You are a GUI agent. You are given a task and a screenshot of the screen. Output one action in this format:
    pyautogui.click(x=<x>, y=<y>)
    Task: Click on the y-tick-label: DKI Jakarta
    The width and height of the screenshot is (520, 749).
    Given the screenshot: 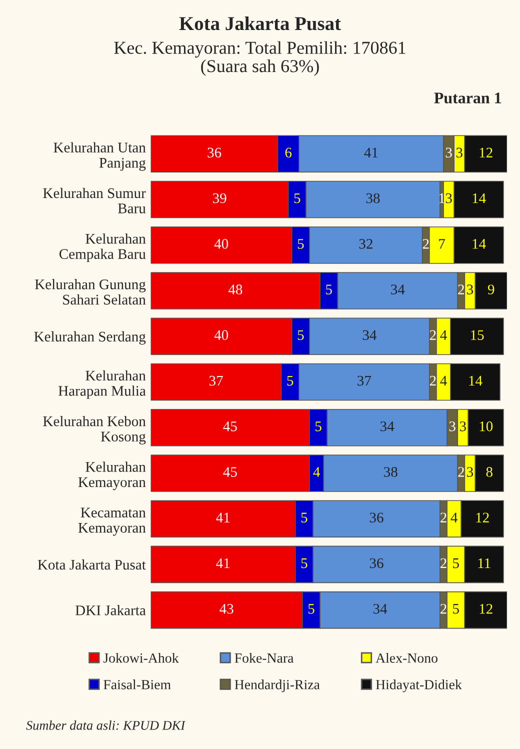 What is the action you would take?
    pyautogui.click(x=110, y=610)
    